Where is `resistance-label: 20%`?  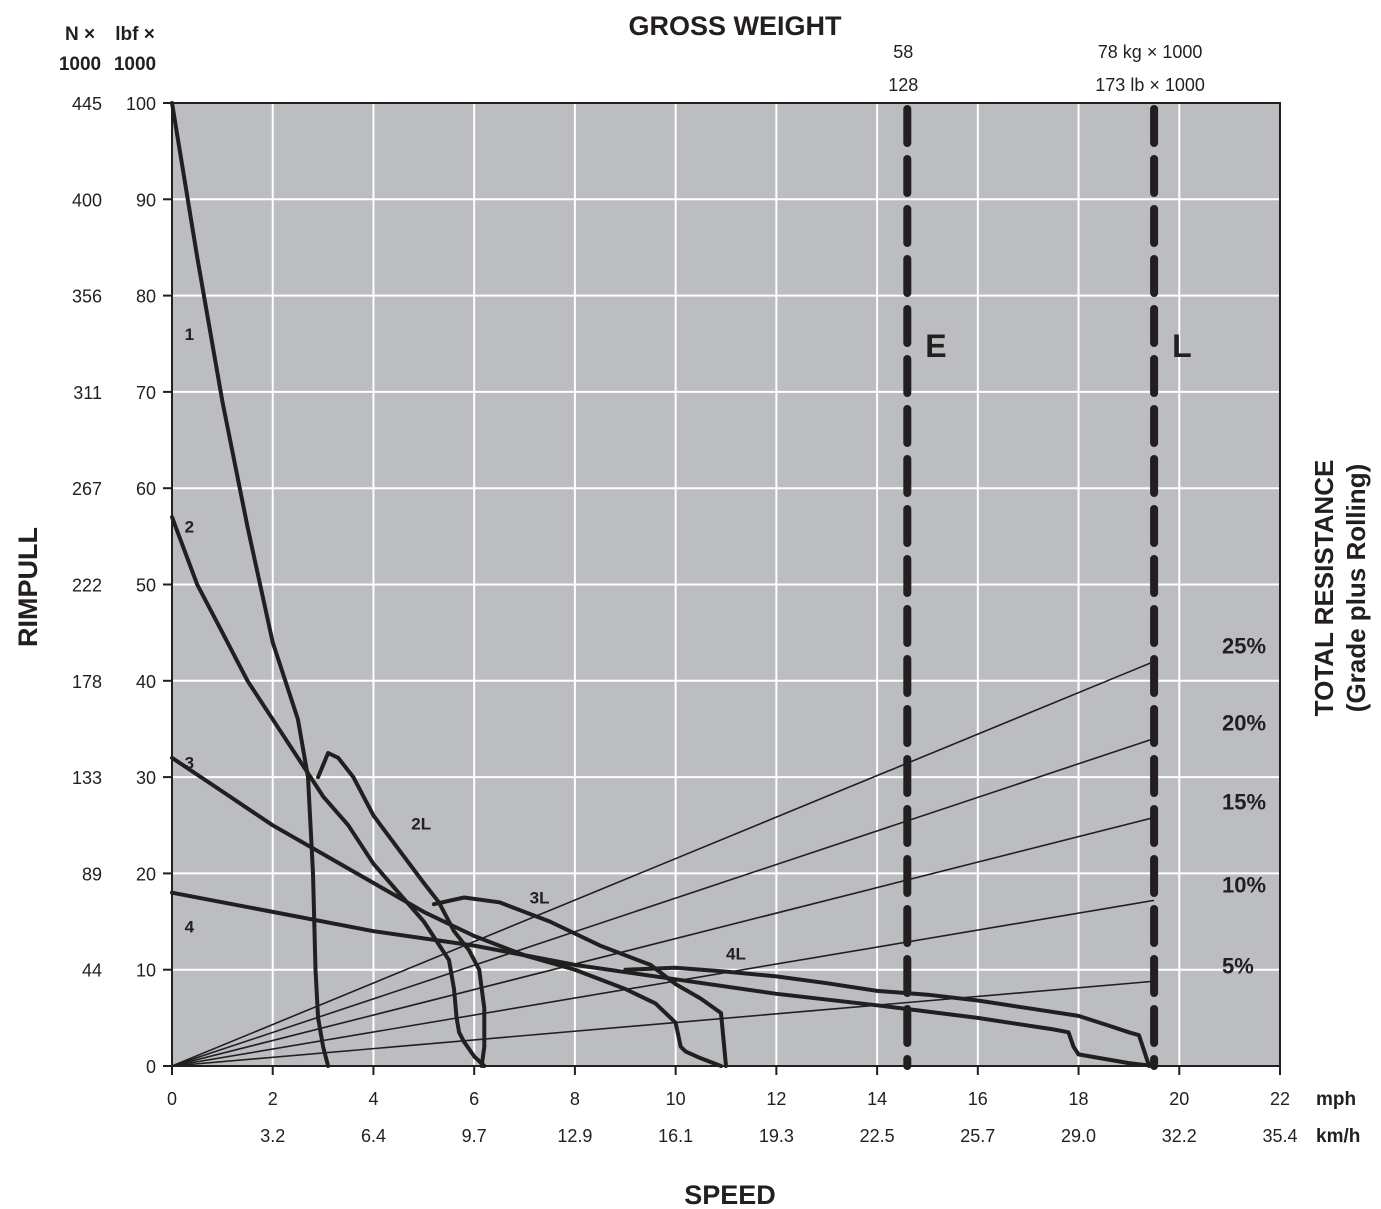
resistance-label: 20% is located at coordinates (1244, 723).